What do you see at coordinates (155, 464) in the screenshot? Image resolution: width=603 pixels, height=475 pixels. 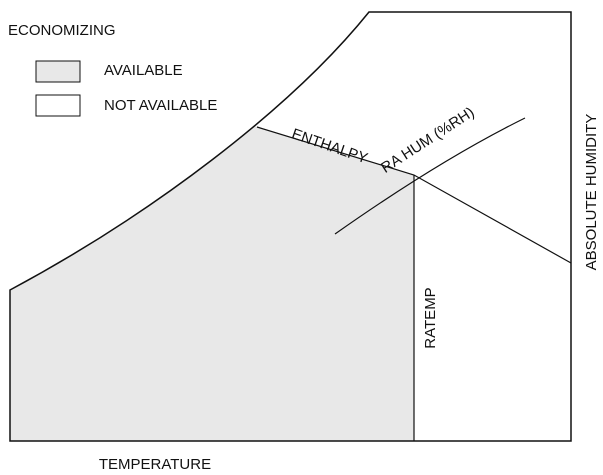 I see `x-axis-label: TEMPERATURE` at bounding box center [155, 464].